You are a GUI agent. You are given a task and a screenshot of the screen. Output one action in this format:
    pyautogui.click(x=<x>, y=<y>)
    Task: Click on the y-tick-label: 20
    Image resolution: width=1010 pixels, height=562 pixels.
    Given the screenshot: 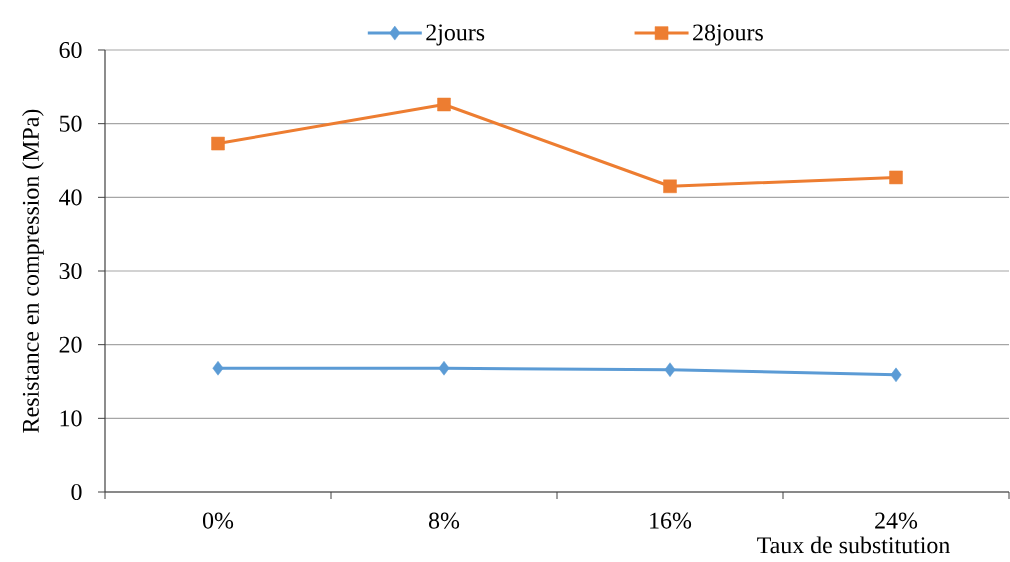 What is the action you would take?
    pyautogui.click(x=70, y=344)
    